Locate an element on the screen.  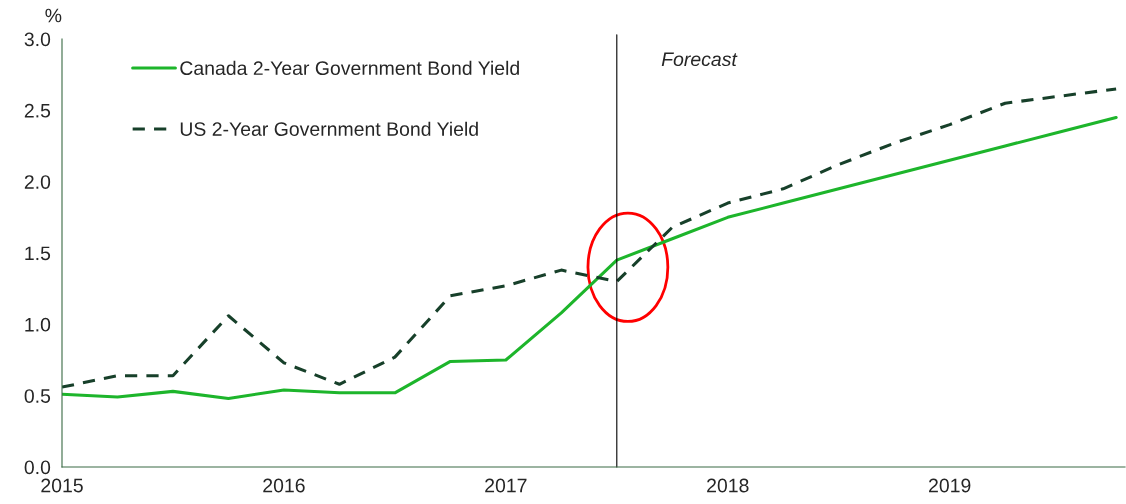
ref-line-label: Forecast is located at coordinates (699, 59).